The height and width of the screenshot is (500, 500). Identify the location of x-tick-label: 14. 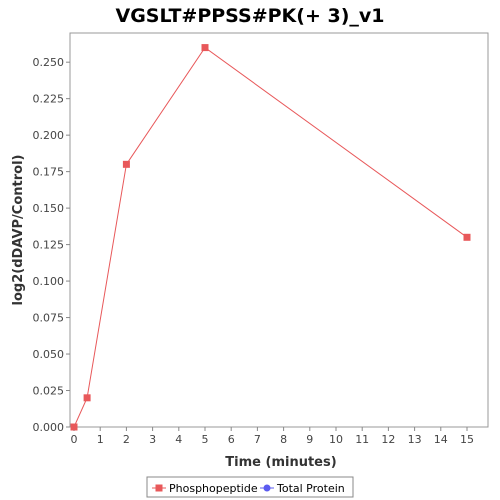
(441, 439).